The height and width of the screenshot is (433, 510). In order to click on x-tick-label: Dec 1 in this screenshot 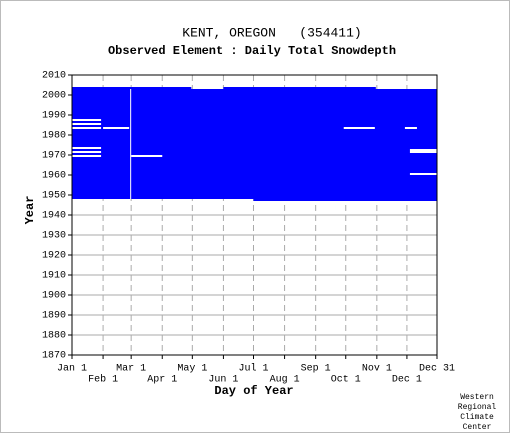, I will do `click(407, 380)`.